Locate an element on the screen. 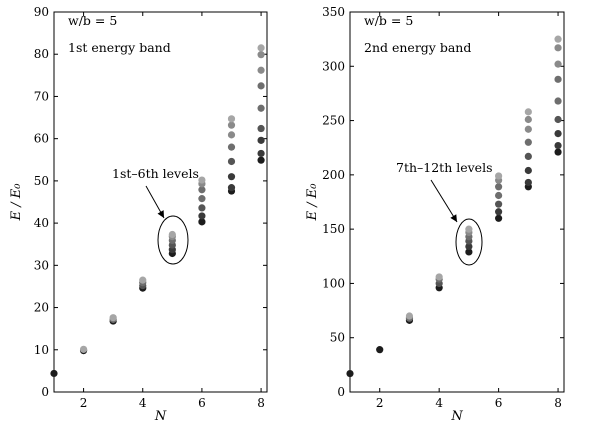  y-tick-label: 250 is located at coordinates (333, 121).